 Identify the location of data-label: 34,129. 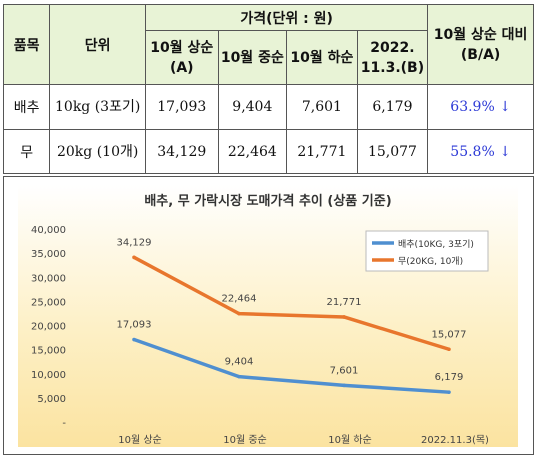
(134, 242).